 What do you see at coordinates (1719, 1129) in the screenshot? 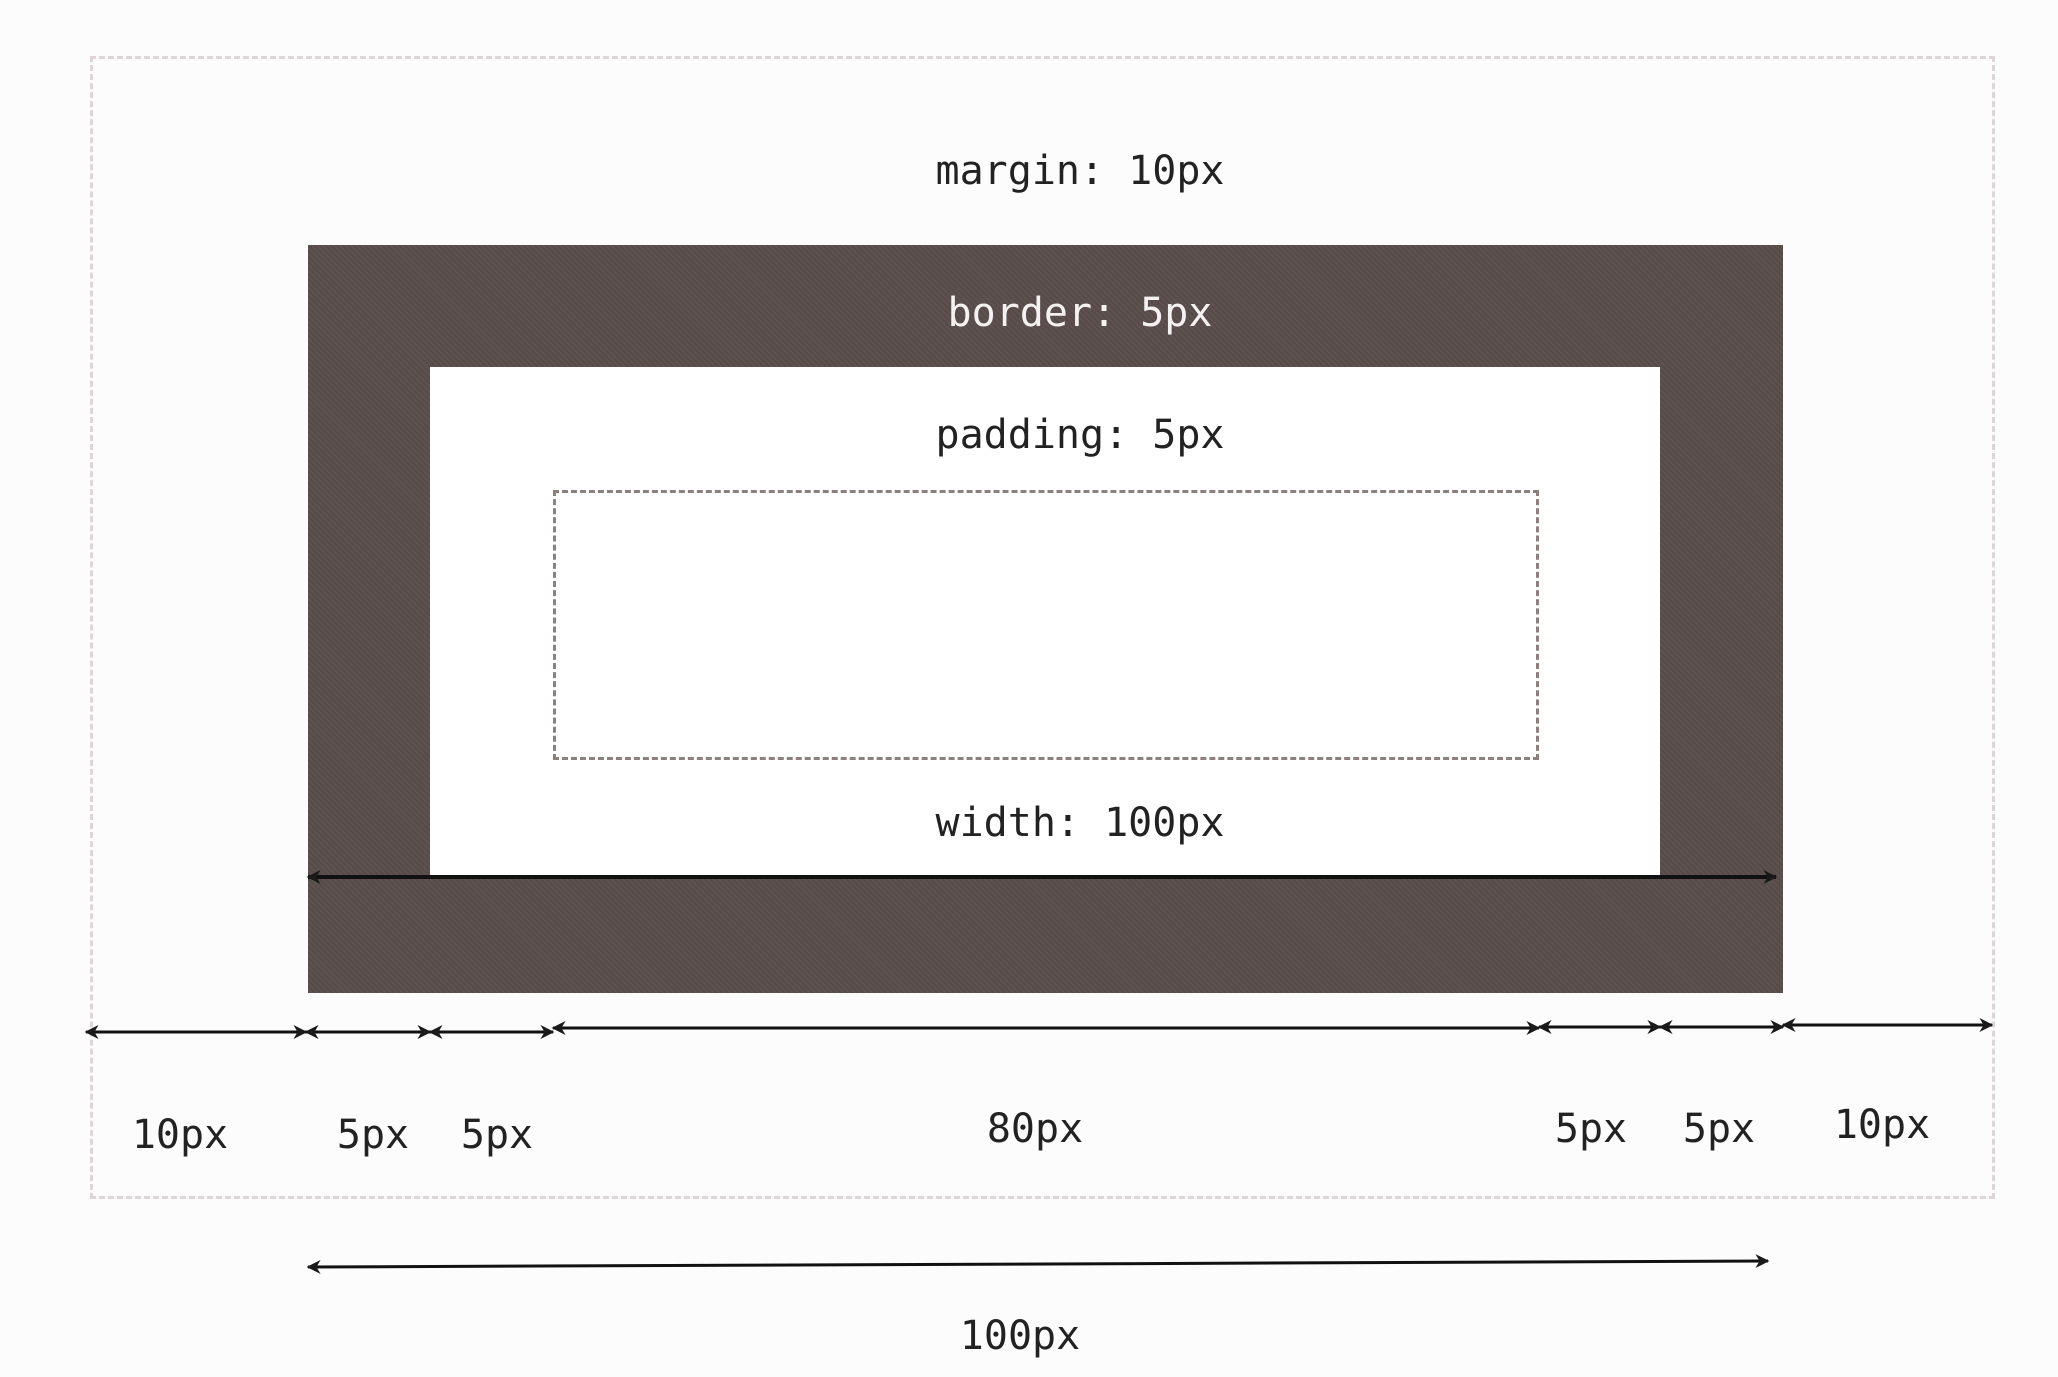
I see `border-right-label: 5px` at bounding box center [1719, 1129].